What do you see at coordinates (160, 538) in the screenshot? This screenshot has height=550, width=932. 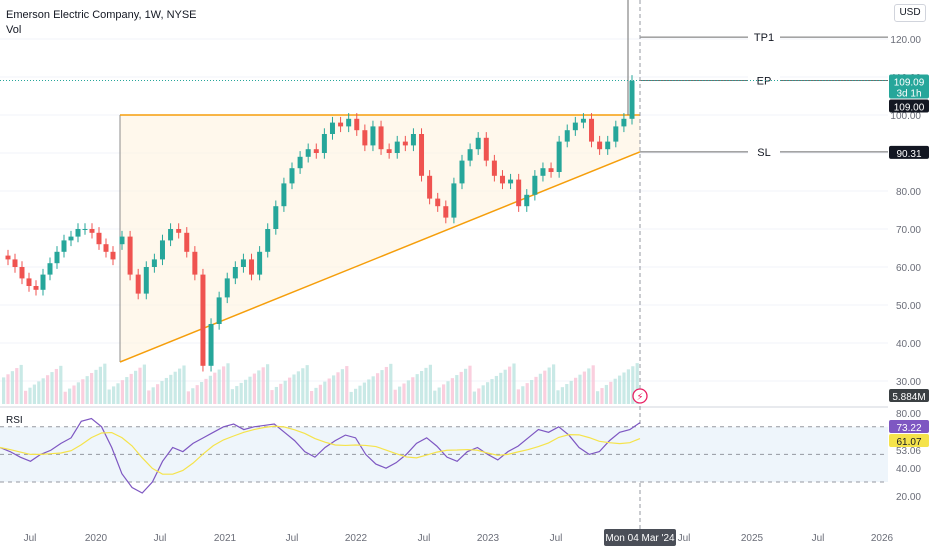 I see `time-tick-label: Jul` at bounding box center [160, 538].